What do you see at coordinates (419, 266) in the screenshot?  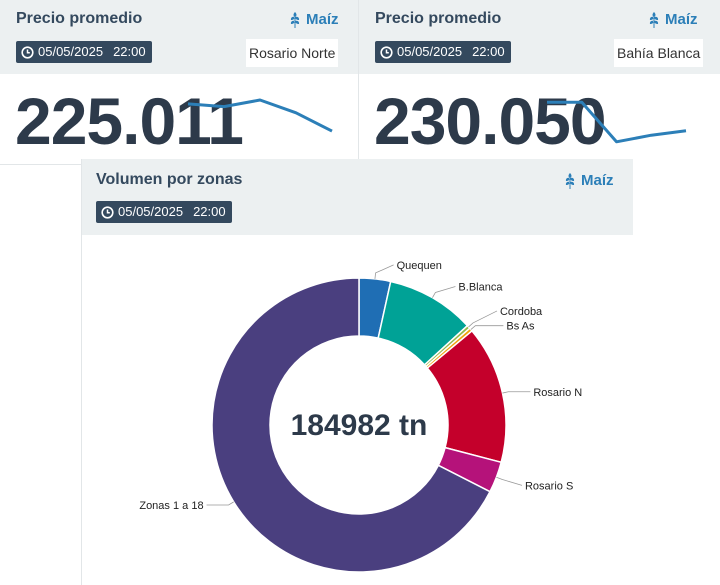 I see `slice-label: Quequen` at bounding box center [419, 266].